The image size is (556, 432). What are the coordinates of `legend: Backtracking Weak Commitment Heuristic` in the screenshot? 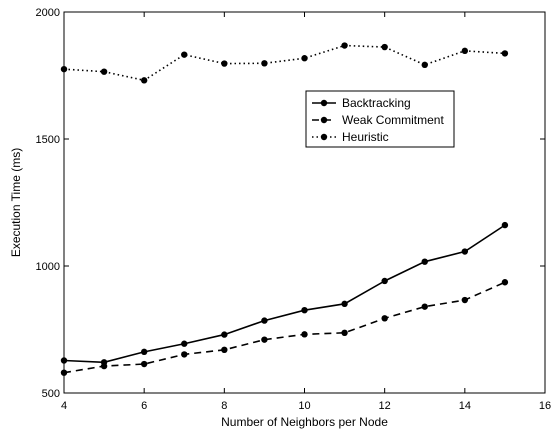 It's located at (380, 119).